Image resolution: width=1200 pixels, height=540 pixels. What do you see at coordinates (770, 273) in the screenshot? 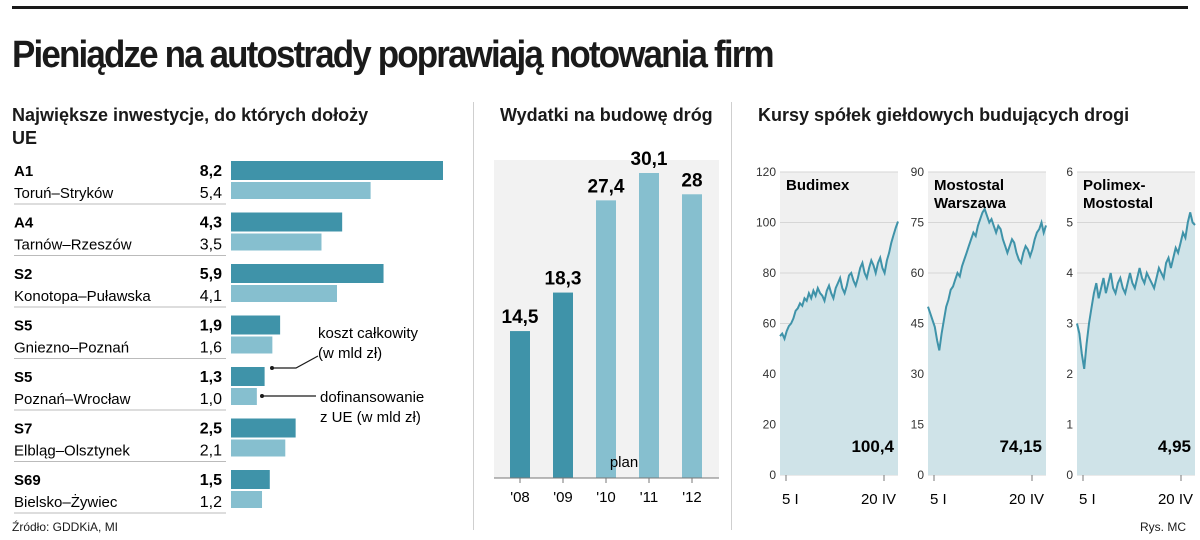
I see `y-tick-label: 80` at bounding box center [770, 273].